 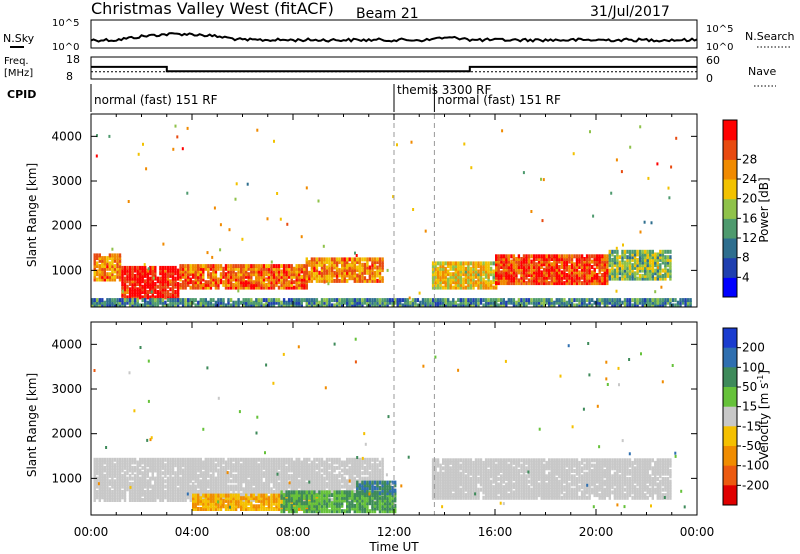 I want to click on nsearch-label: N.Search, so click(x=770, y=36).